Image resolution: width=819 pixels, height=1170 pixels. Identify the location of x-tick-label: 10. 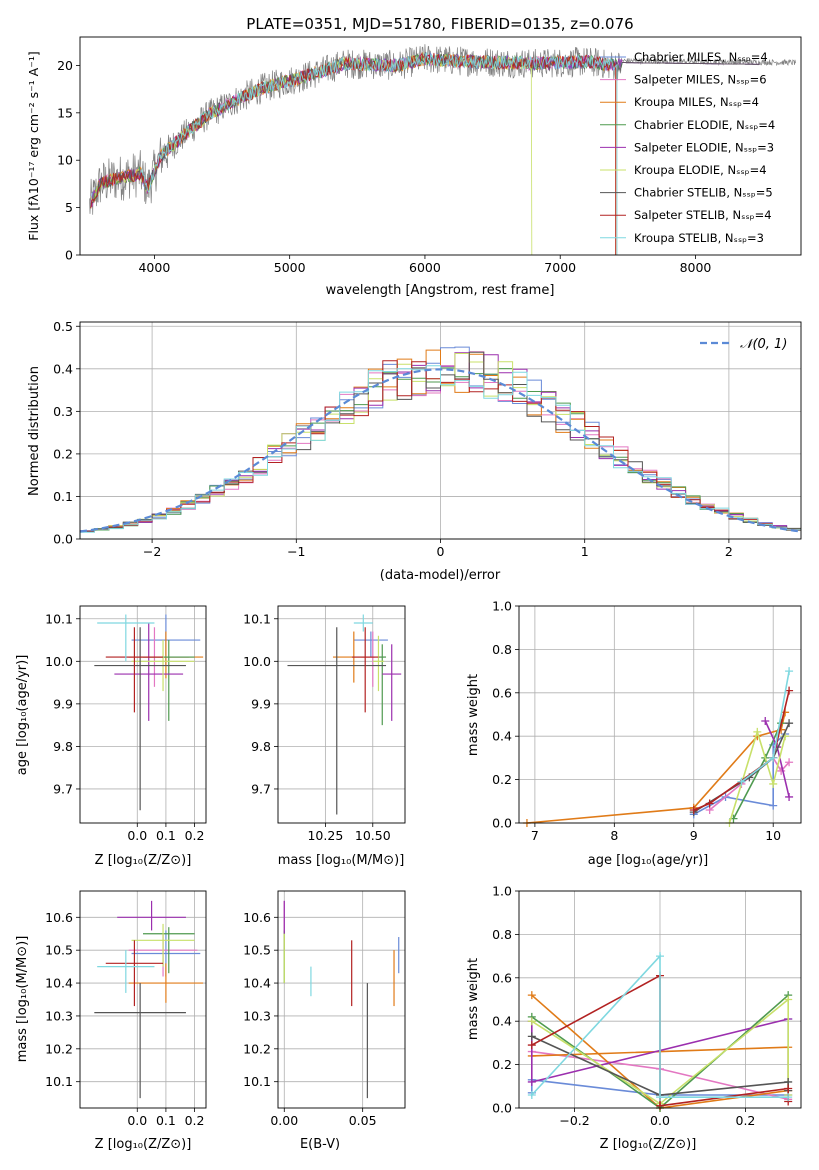
(773, 835).